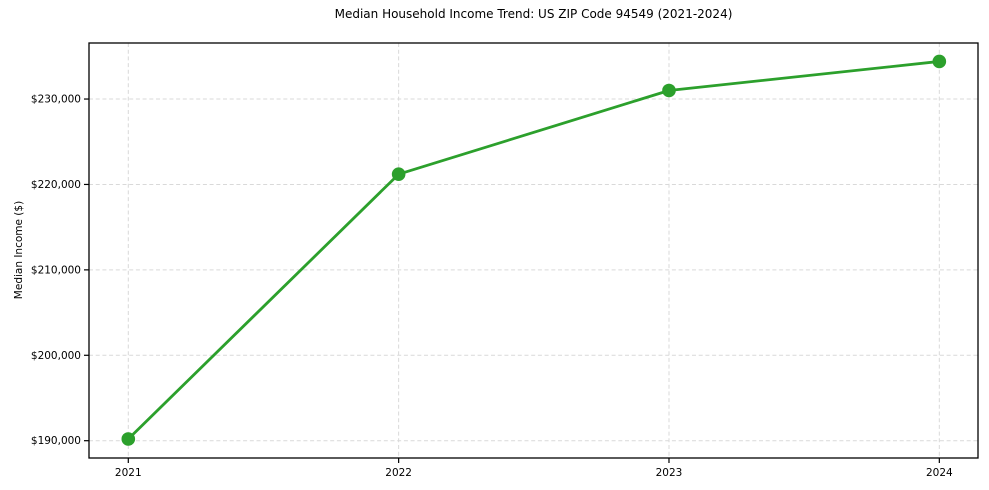  I want to click on x-tick-label: 2024, so click(939, 473).